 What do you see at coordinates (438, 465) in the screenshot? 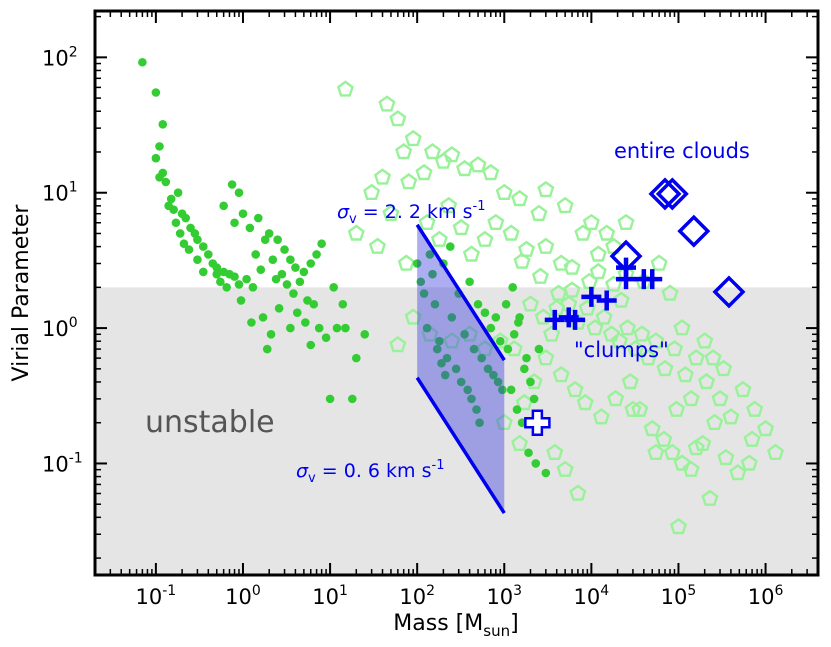
I see `sigma-exponent: -1` at bounding box center [438, 465].